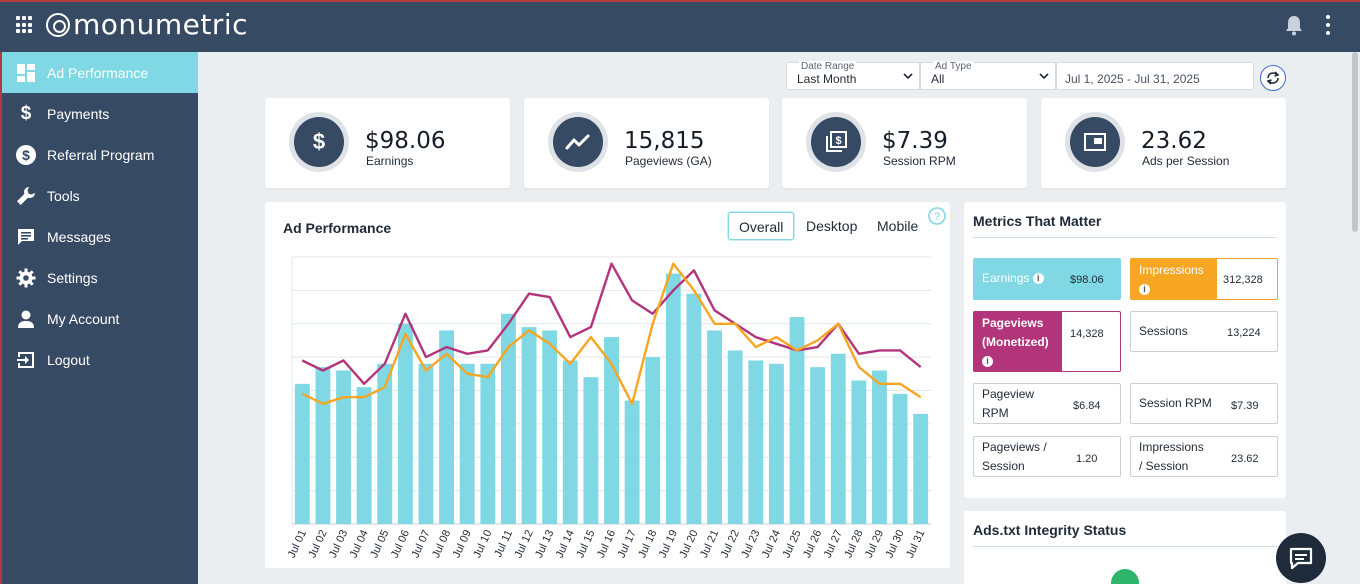  Describe the element at coordinates (988, 75) in the screenshot. I see `ad-type-select: Ad Type All` at that location.